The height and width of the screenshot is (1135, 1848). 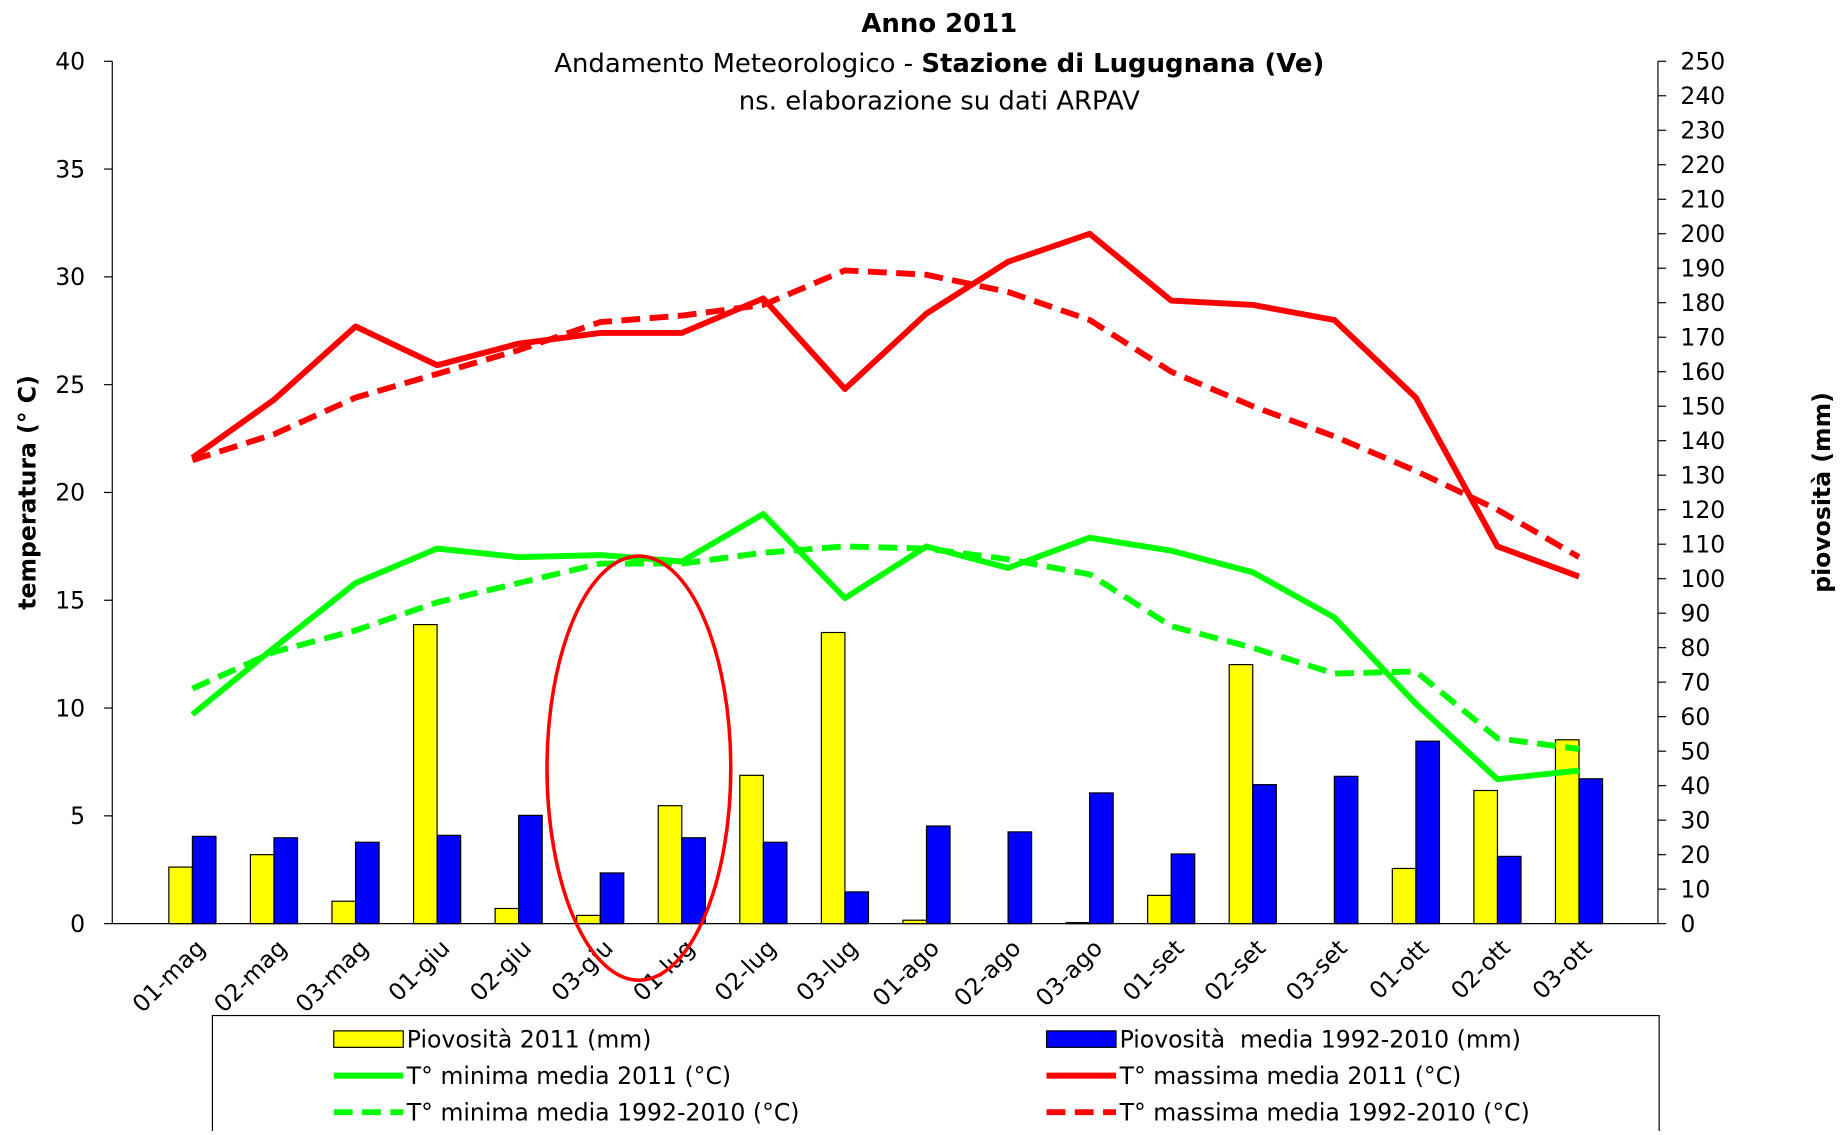 What do you see at coordinates (737, 64) in the screenshot?
I see `subtitle-text: Andamento Meteorologico -` at bounding box center [737, 64].